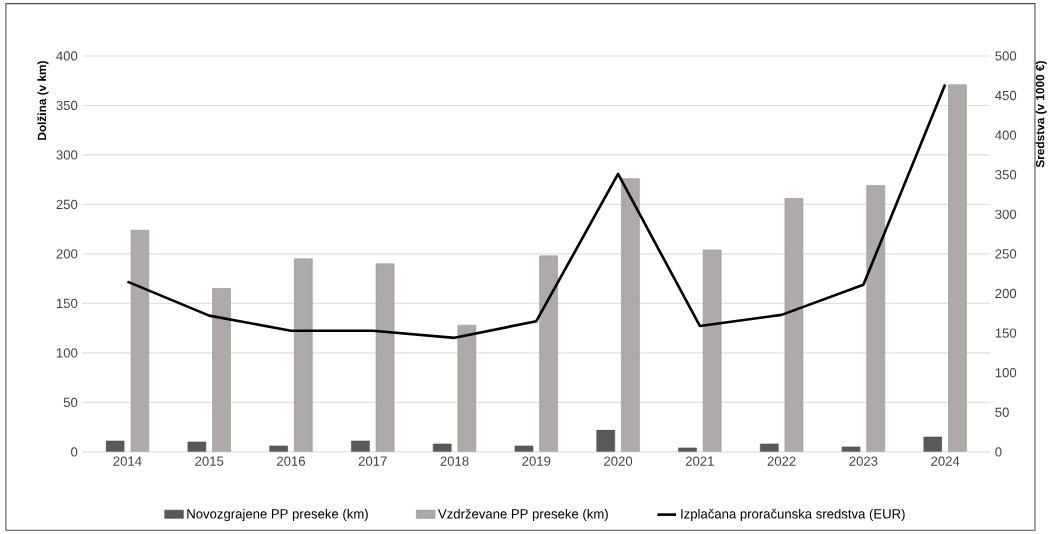  What do you see at coordinates (67, 254) in the screenshot?
I see `y-tick-label: 200` at bounding box center [67, 254].